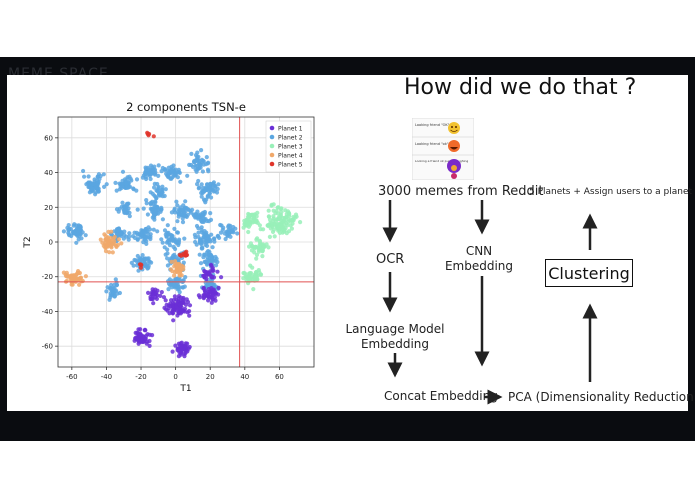 The image size is (695, 494). What do you see at coordinates (479, 251) in the screenshot?
I see `cnn-line-1: CNN` at bounding box center [479, 251].